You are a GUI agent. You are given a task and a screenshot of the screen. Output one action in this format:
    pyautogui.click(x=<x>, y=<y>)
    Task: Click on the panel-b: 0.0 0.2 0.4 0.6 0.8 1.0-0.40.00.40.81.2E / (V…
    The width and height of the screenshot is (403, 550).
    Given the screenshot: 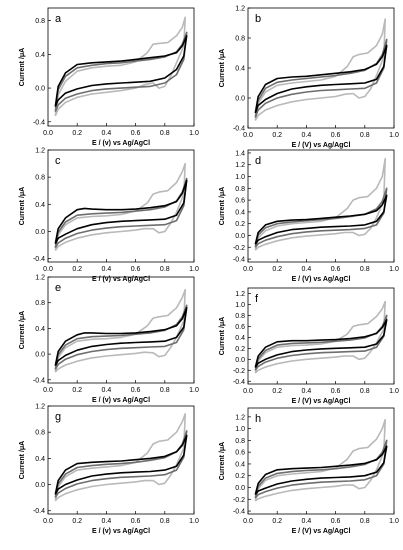 What is the action you would take?
    pyautogui.click(x=309, y=78)
    